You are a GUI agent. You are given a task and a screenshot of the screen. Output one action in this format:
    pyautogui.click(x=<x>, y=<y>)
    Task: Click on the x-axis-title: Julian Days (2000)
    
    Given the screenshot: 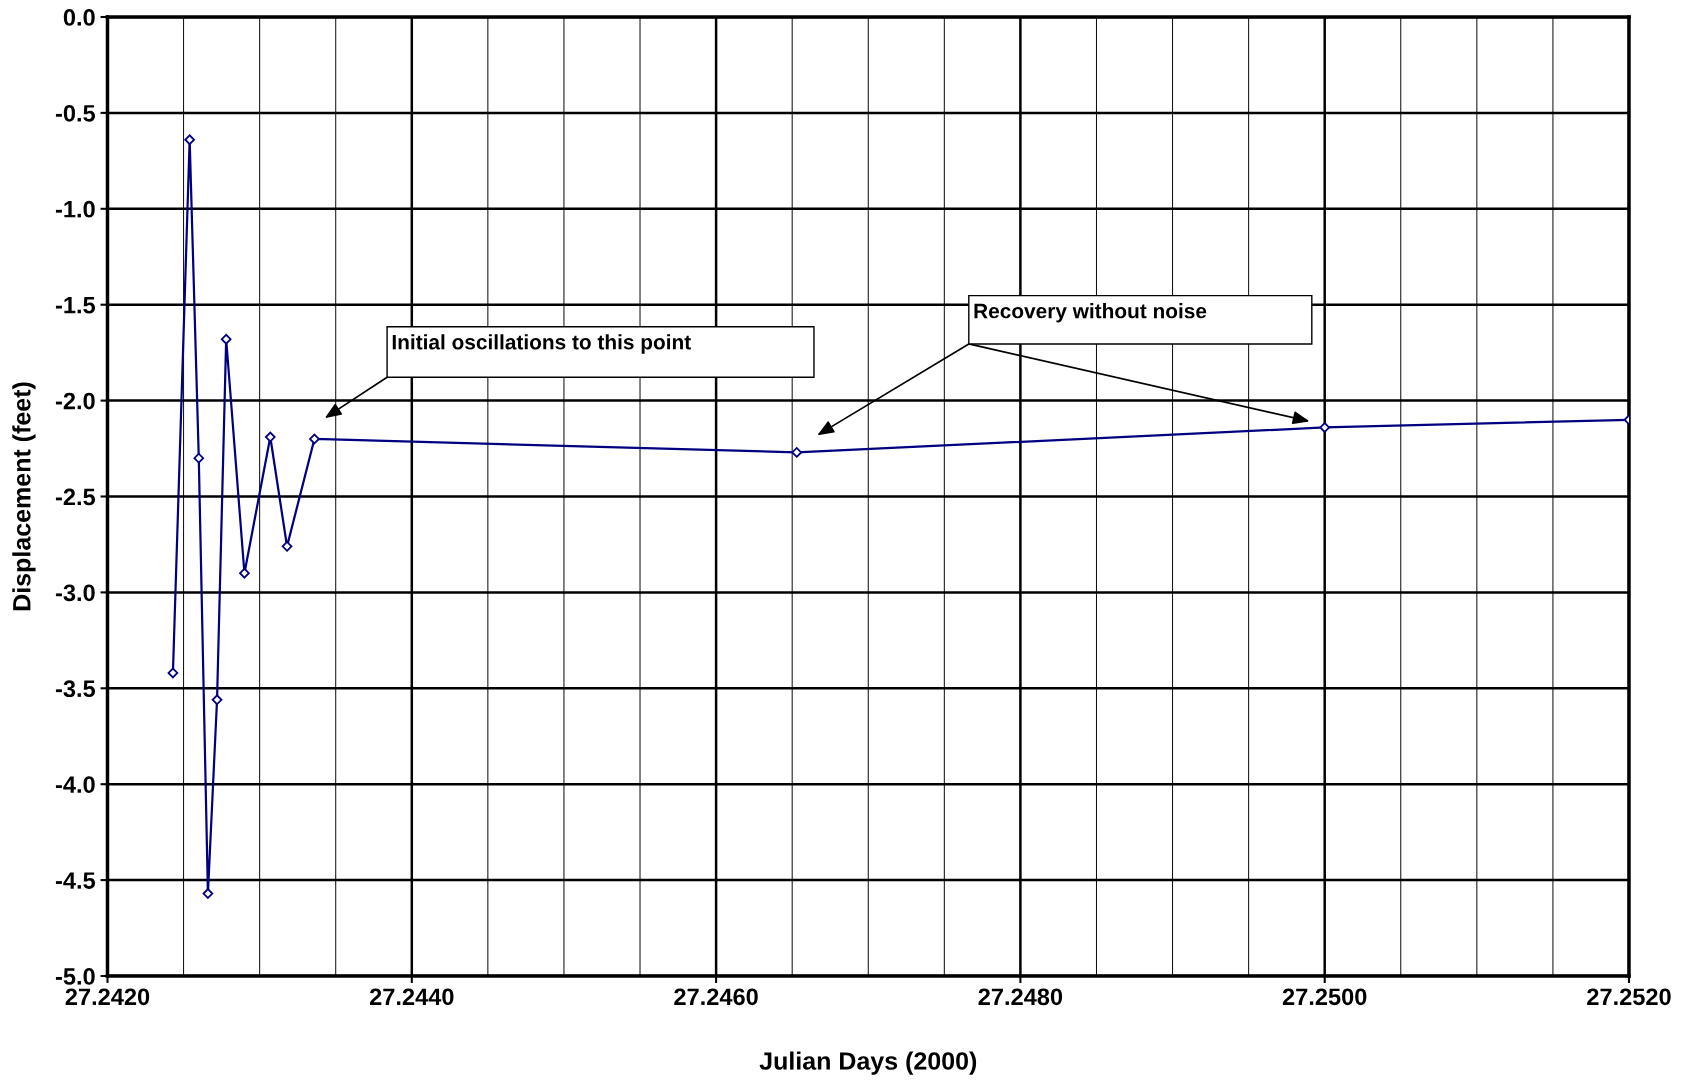 What is the action you would take?
    pyautogui.click(x=868, y=1063)
    